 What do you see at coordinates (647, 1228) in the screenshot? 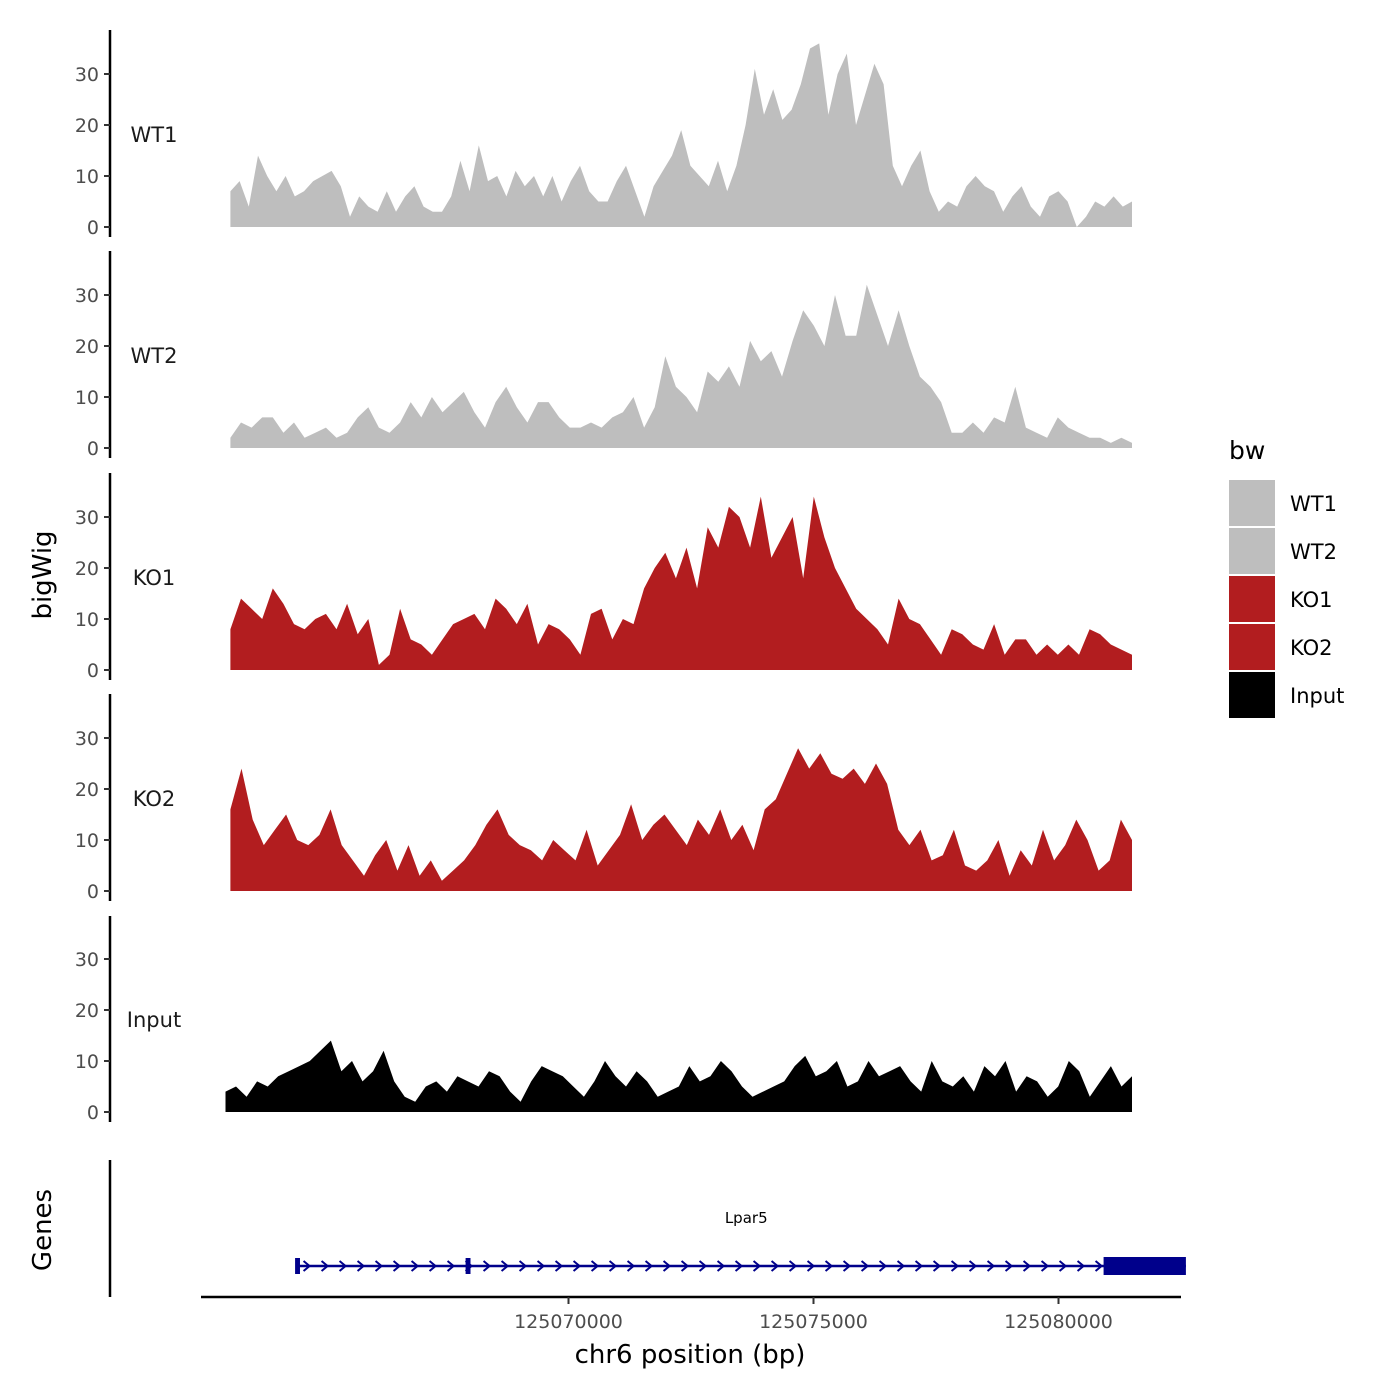
I see `genes-track: Lpar5` at bounding box center [647, 1228].